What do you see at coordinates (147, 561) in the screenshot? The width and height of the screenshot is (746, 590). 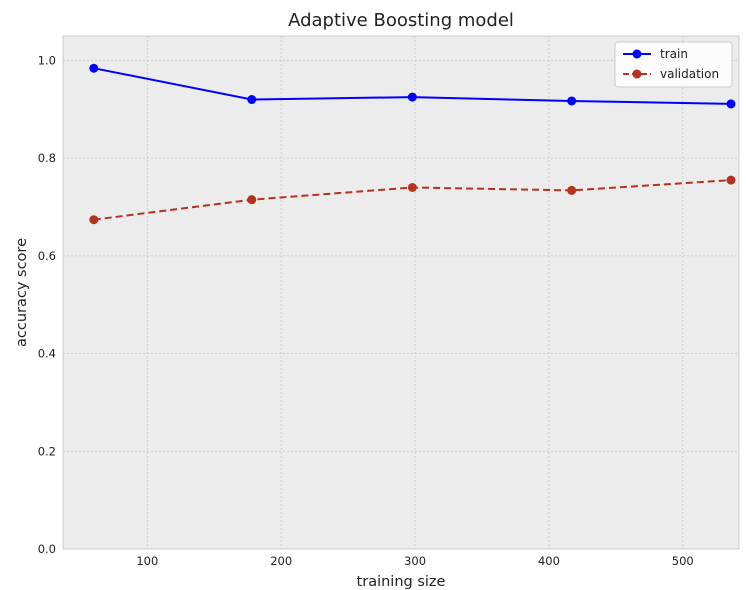 I see `x-tick-label: 100` at bounding box center [147, 561].